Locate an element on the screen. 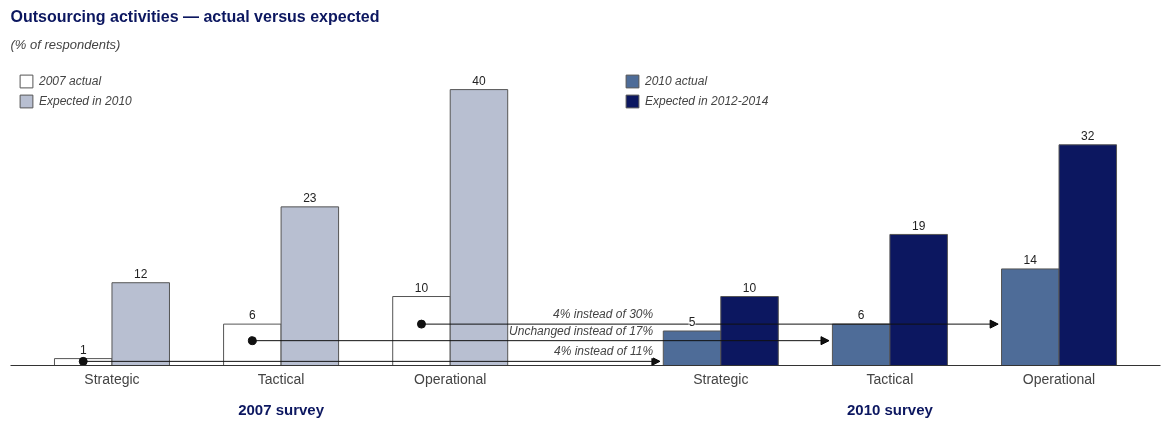 The height and width of the screenshot is (427, 1174). data-label: 1 is located at coordinates (83, 349).